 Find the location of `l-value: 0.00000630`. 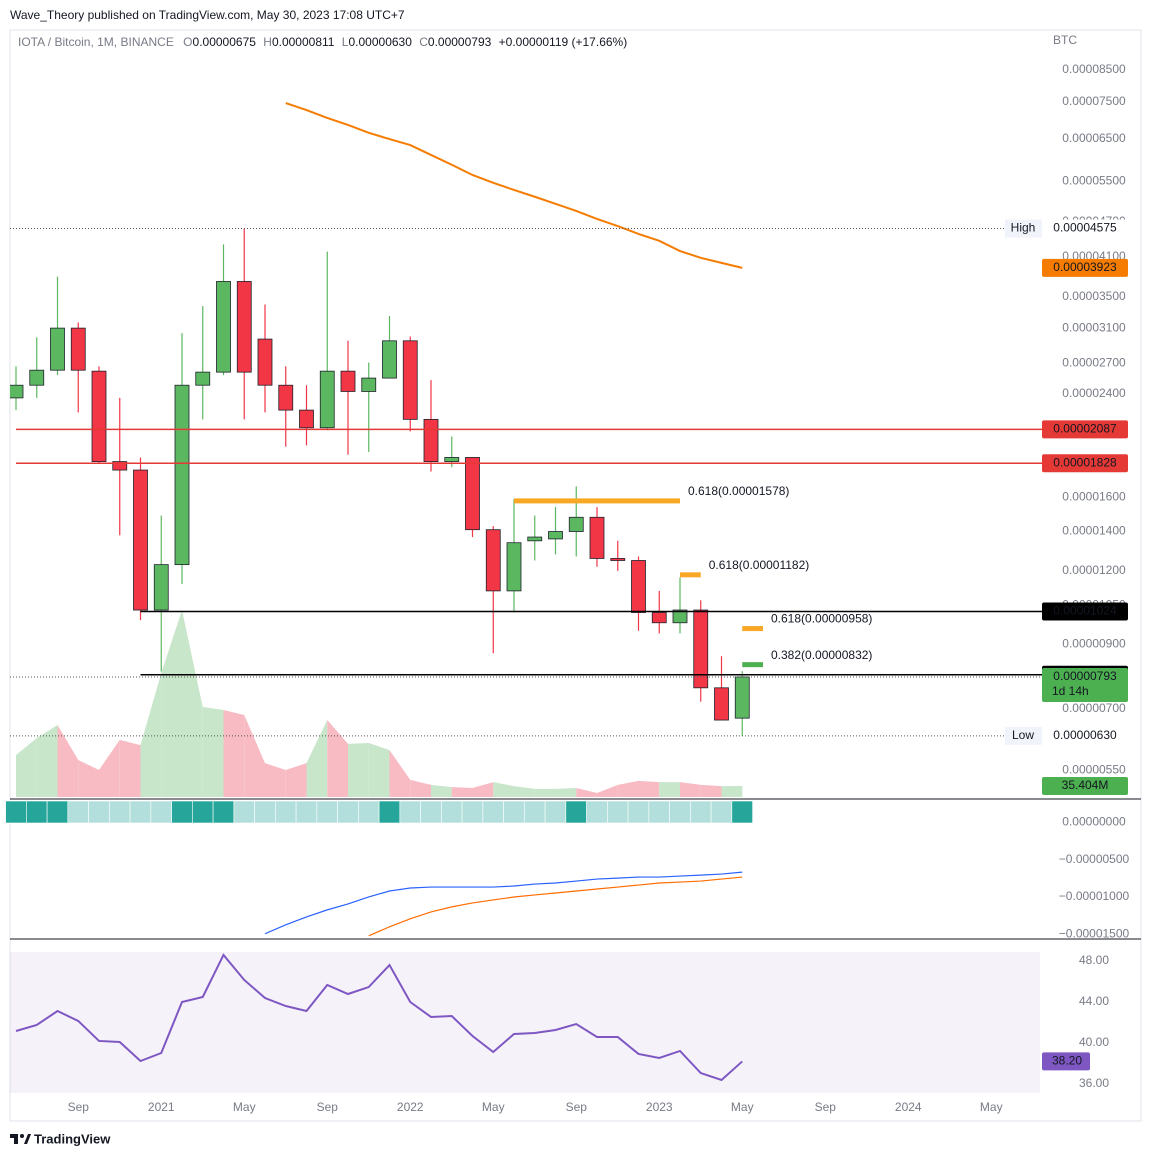

l-value: 0.00000630 is located at coordinates (380, 42).